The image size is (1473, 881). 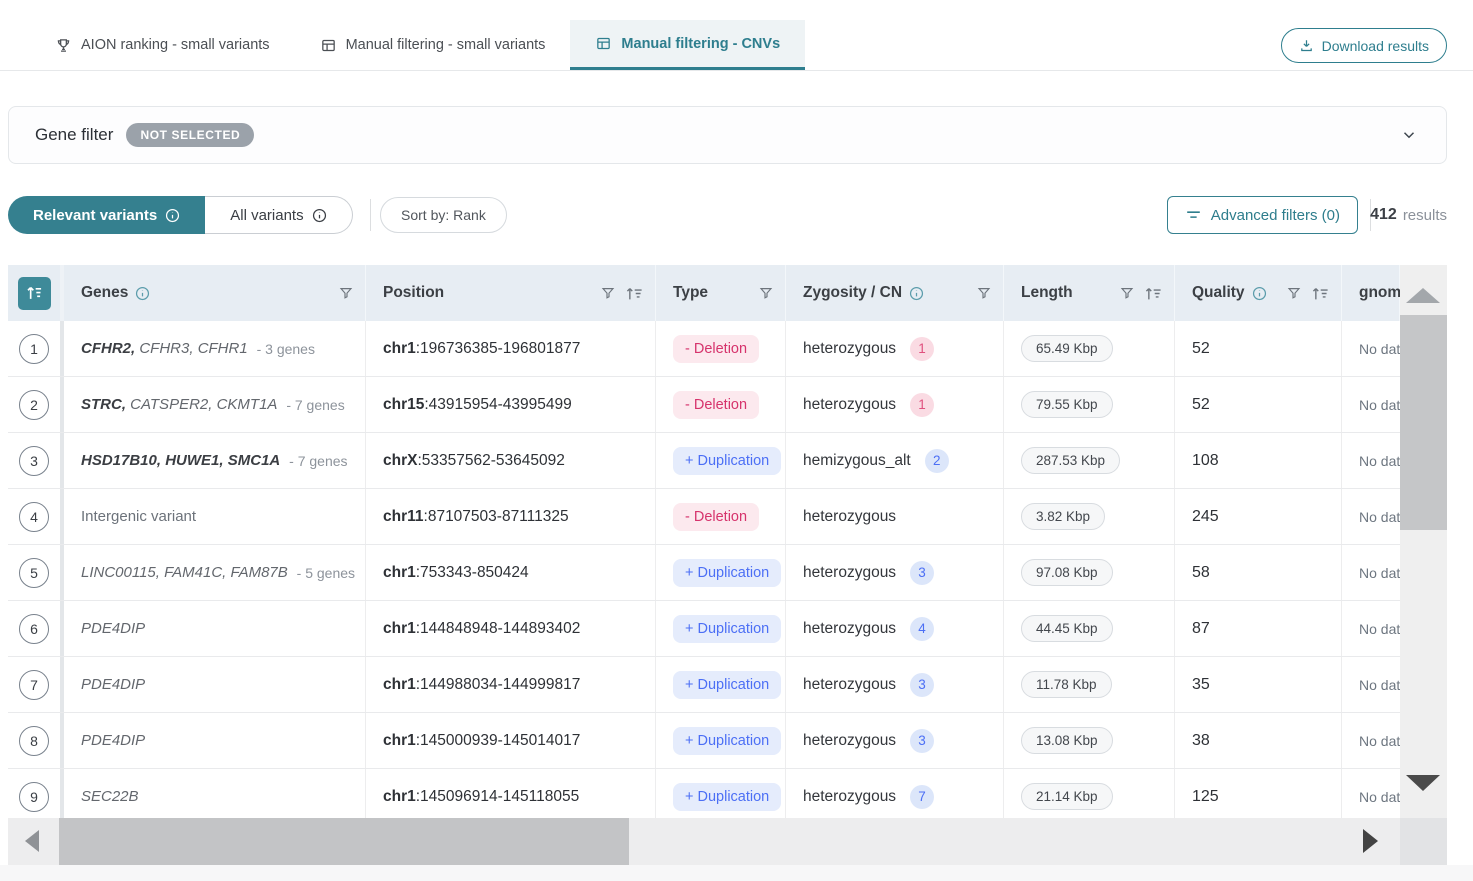 I want to click on relevant-variants-button: Relevant variants, so click(x=107, y=215).